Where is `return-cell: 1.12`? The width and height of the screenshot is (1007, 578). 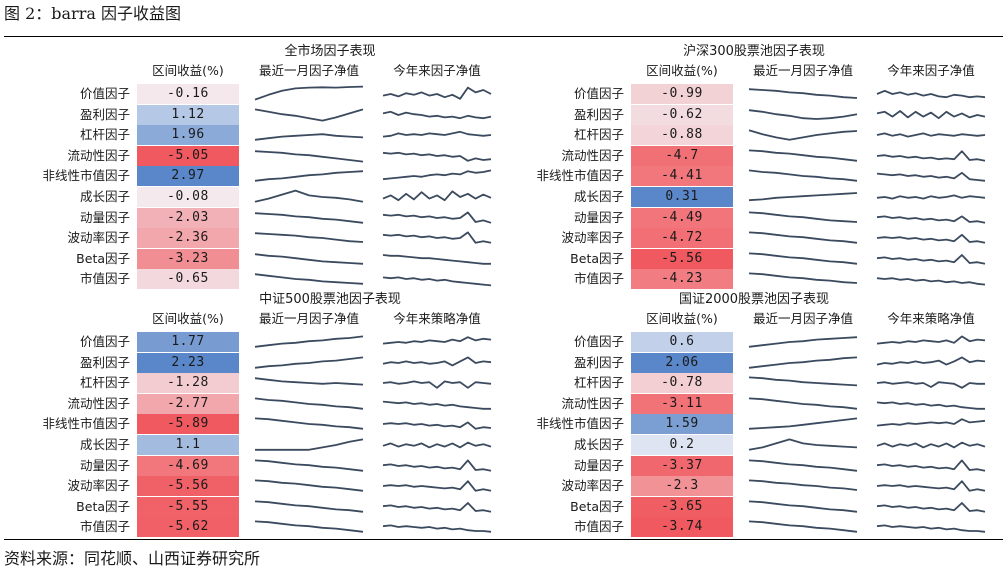
return-cell: 1.12 is located at coordinates (188, 114).